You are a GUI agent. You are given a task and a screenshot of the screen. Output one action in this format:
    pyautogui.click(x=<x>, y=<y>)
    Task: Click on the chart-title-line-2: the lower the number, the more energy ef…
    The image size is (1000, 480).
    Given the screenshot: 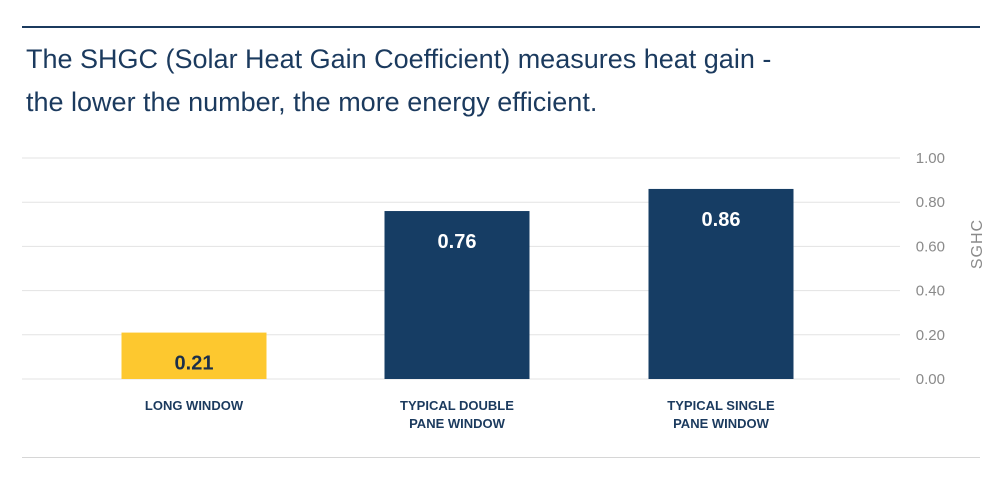 What is the action you would take?
    pyautogui.click(x=312, y=102)
    